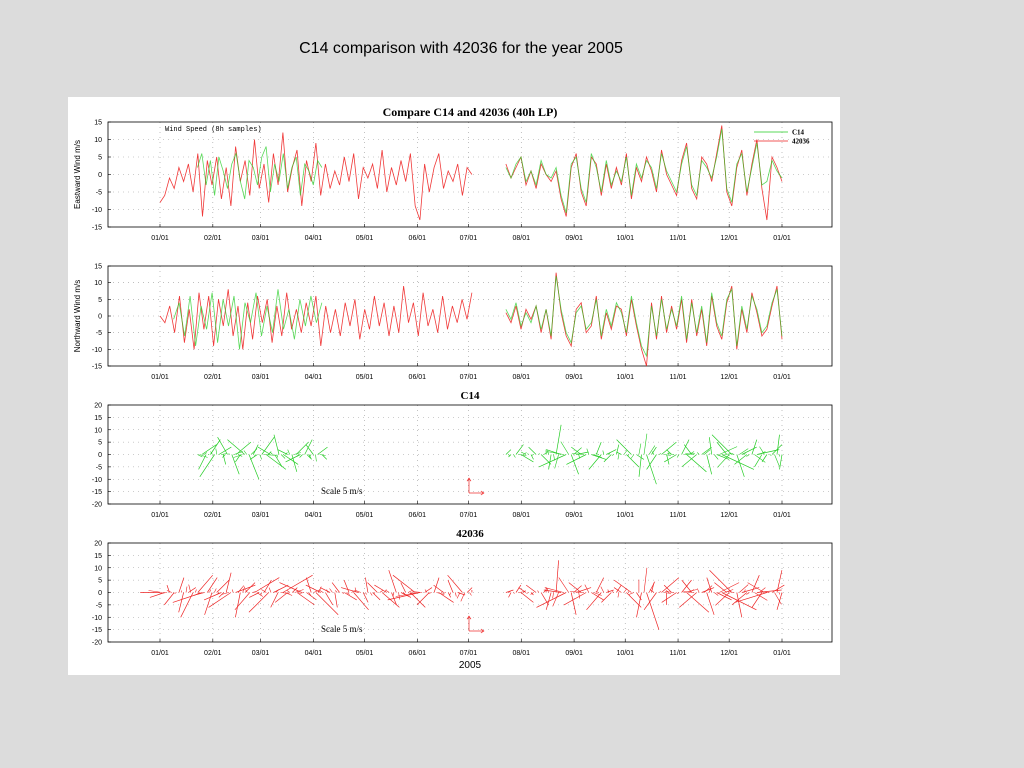  I want to click on y-tick-label: 5, so click(100, 158).